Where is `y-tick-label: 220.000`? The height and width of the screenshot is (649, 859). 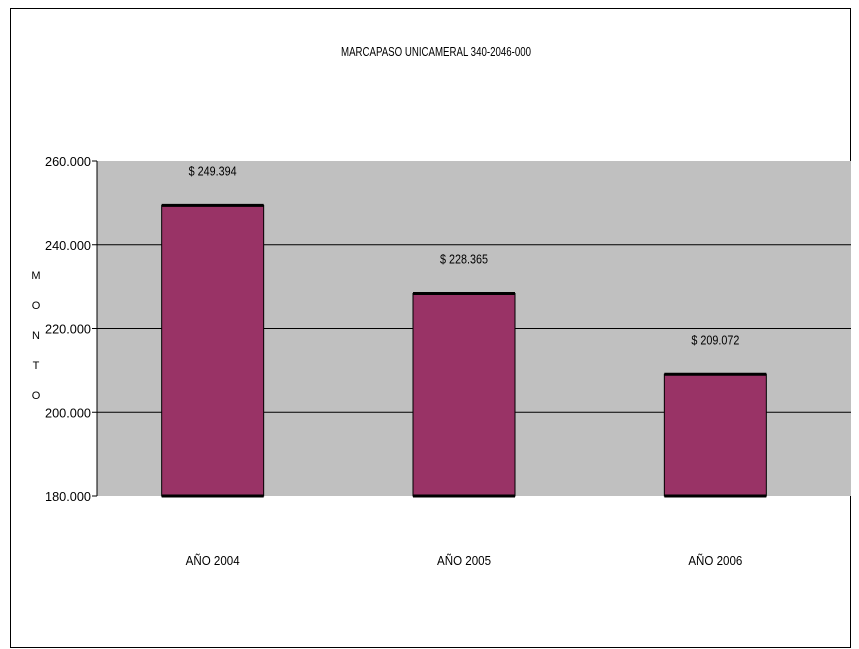
y-tick-label: 220.000 is located at coordinates (68, 329).